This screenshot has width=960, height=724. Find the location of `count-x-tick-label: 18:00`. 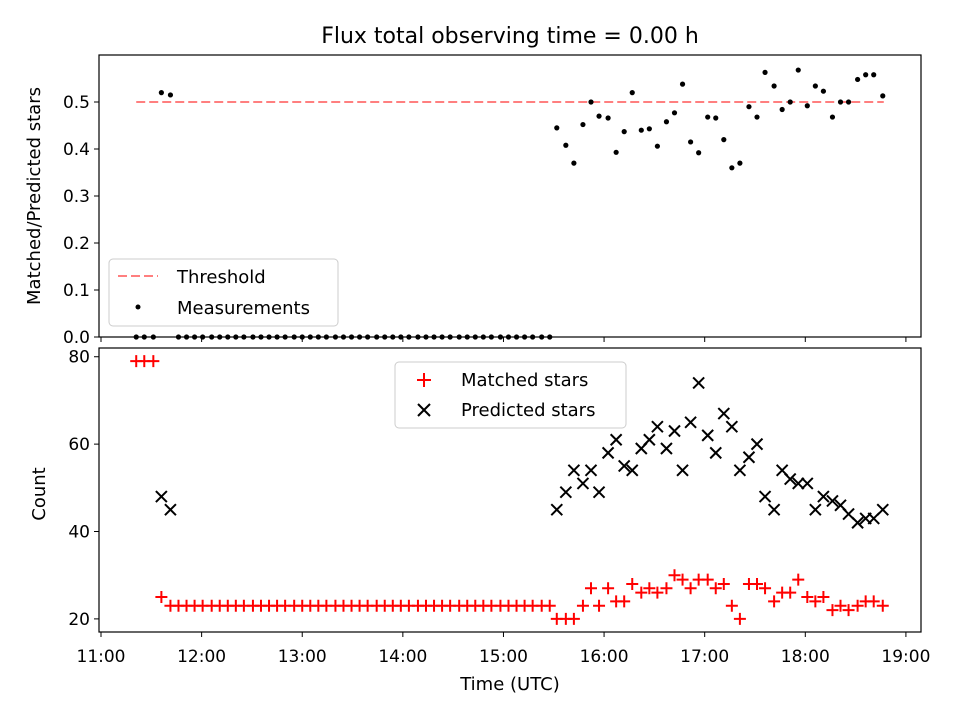

count-x-tick-label: 18:00 is located at coordinates (805, 657).